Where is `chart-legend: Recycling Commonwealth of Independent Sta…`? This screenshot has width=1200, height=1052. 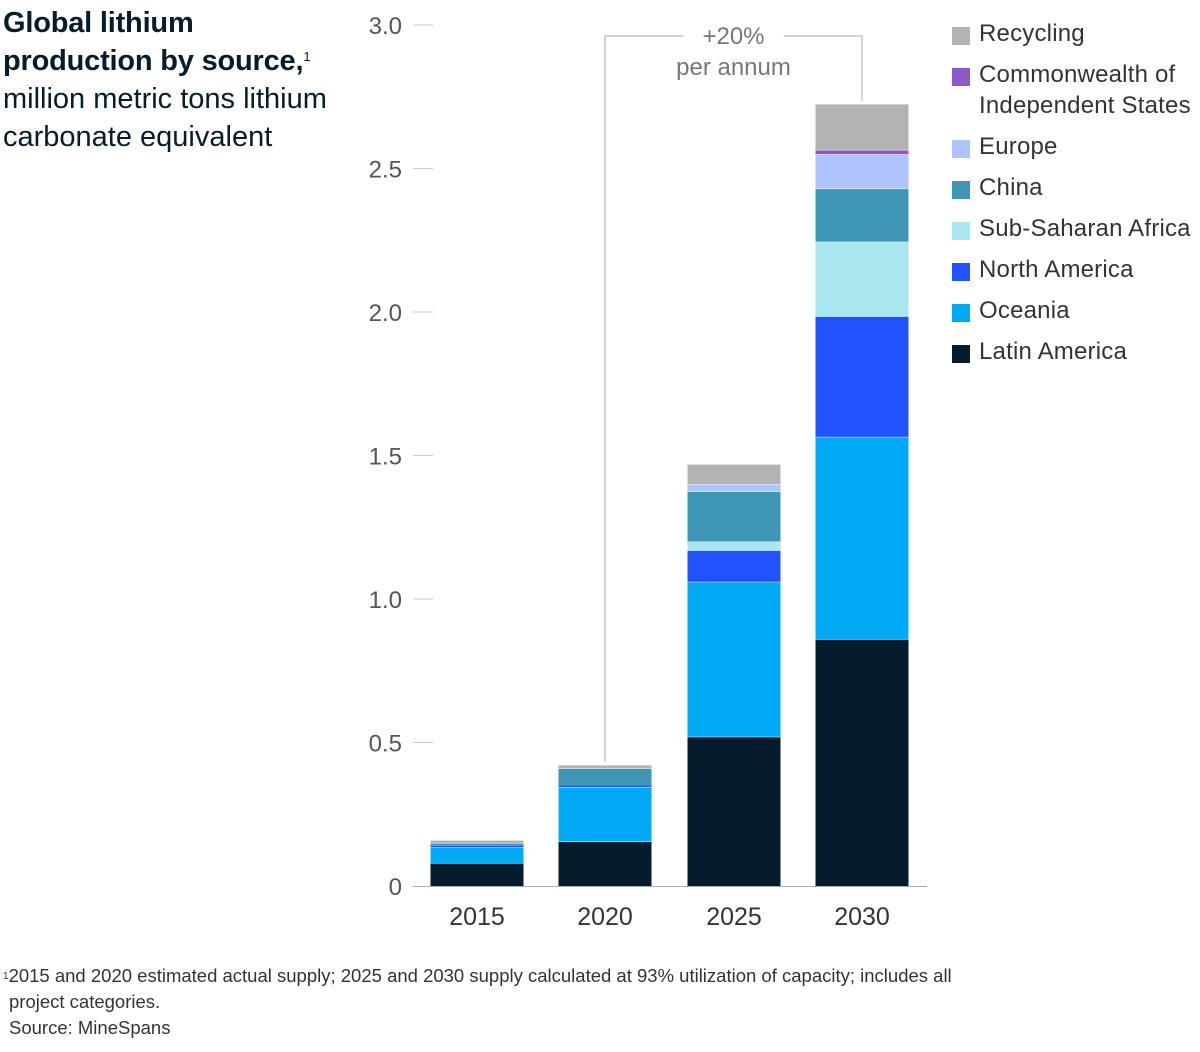
chart-legend: Recycling Commonwealth of Independent Sta… is located at coordinates (1076, 197).